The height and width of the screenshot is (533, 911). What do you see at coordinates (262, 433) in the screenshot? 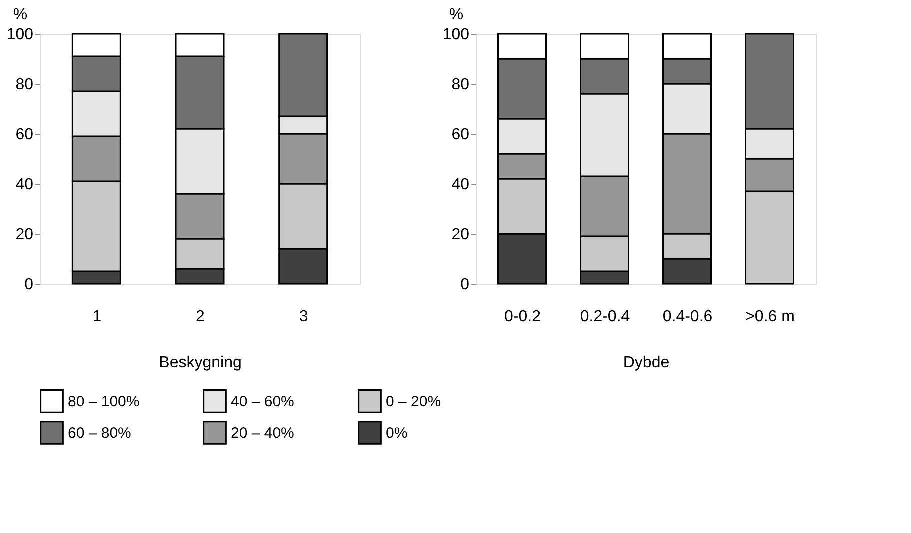
I see `legend-label: 20 – 40%` at bounding box center [262, 433].